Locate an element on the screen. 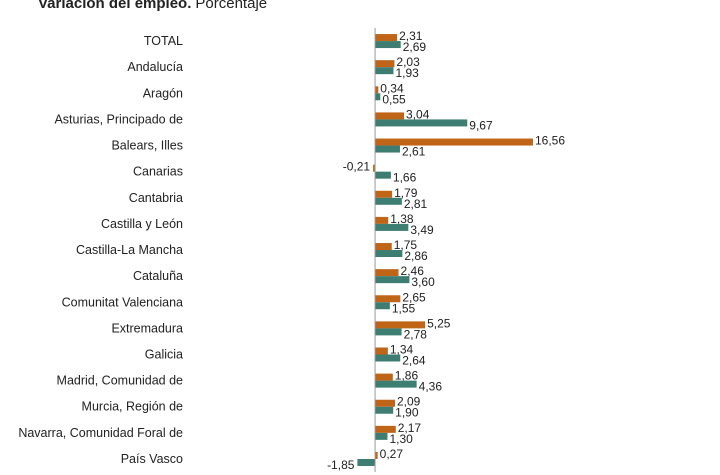 The width and height of the screenshot is (720, 475). category-label: Extremadura is located at coordinates (147, 328).